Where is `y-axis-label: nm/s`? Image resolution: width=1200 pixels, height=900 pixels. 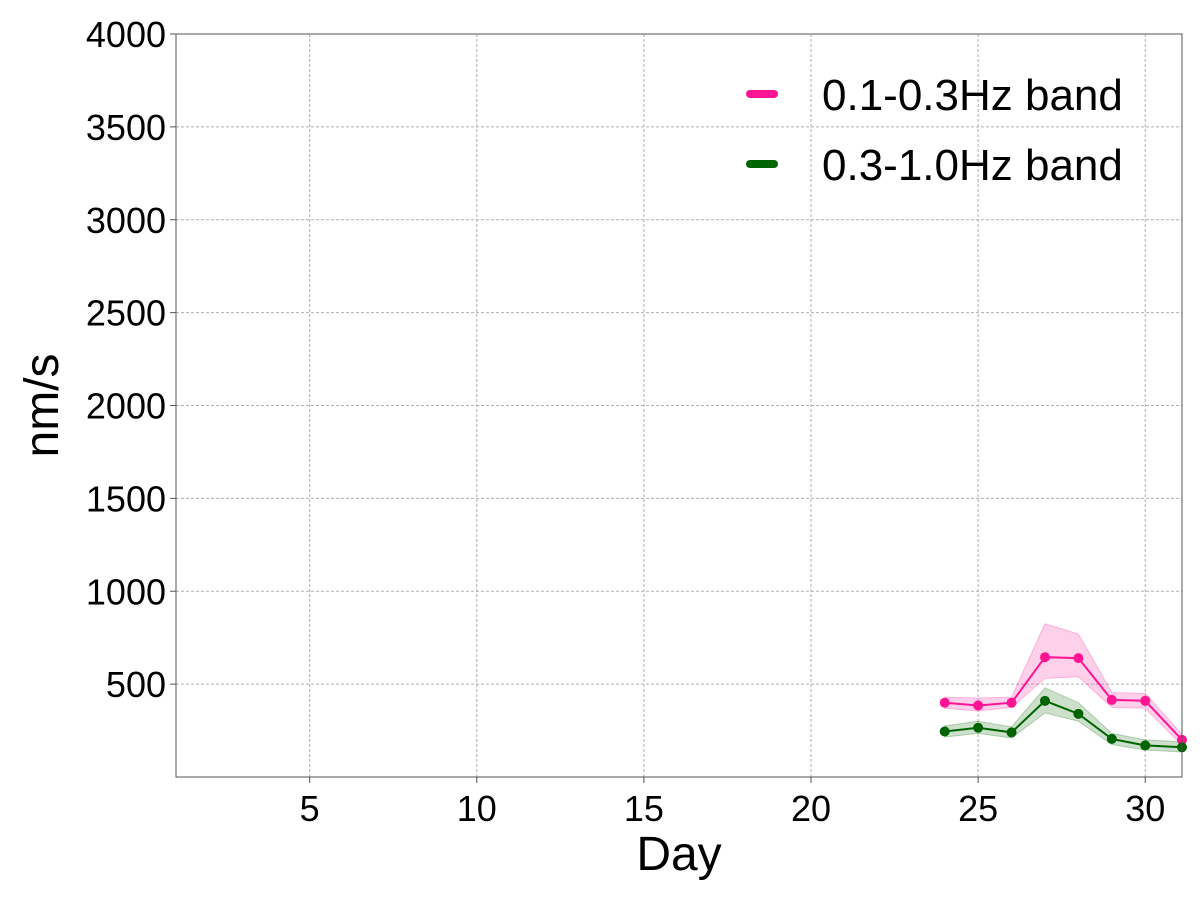 y-axis-label: nm/s is located at coordinates (42, 405).